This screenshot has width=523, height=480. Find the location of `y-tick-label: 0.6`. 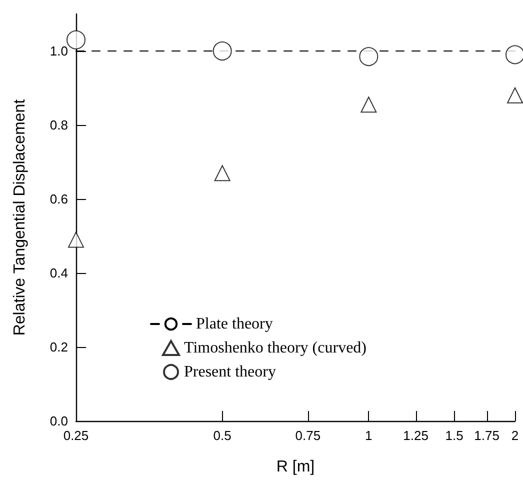

y-tick-label: 0.6 is located at coordinates (59, 199).